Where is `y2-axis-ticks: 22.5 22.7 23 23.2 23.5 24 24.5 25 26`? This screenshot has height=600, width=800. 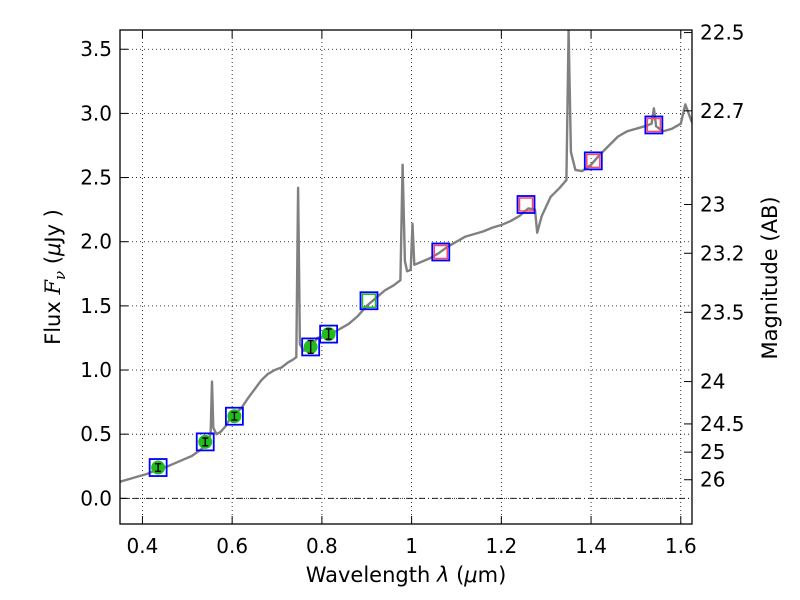 y2-axis-ticks: 22.5 22.7 23 23.2 23.5 24 24.5 25 26 is located at coordinates (714, 256).